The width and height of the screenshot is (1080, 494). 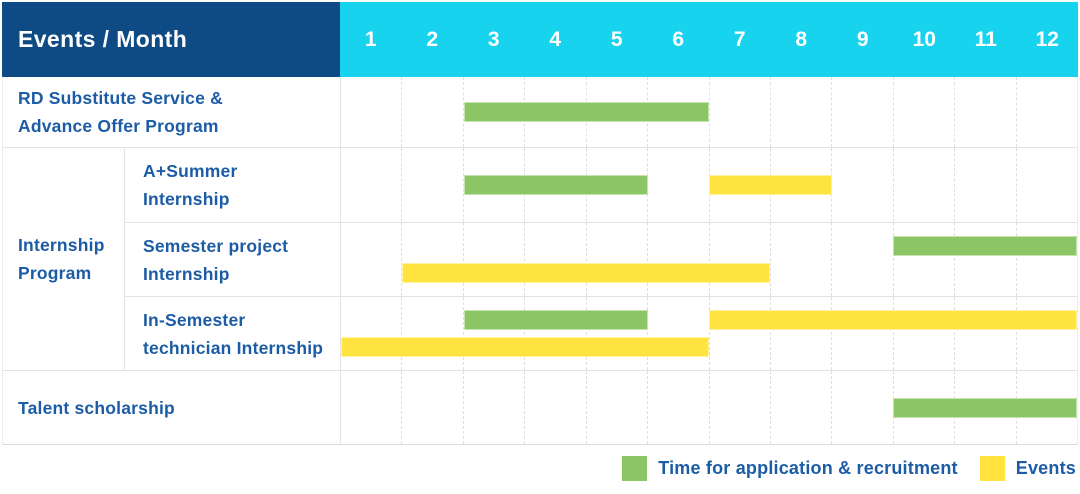 I want to click on month-header-cell: 11, so click(x=985, y=39).